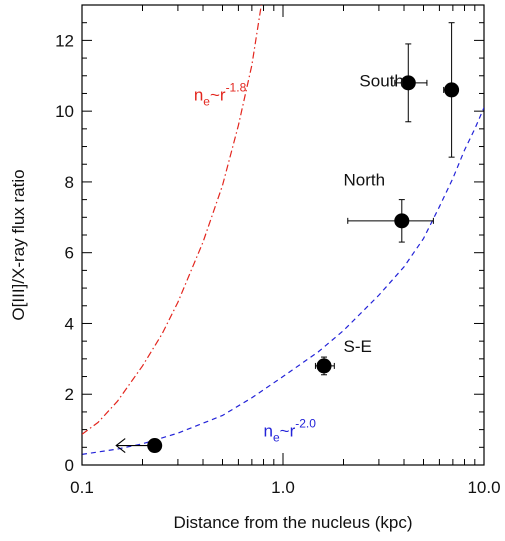  What do you see at coordinates (69, 182) in the screenshot?
I see `y-tick-label: 8` at bounding box center [69, 182].